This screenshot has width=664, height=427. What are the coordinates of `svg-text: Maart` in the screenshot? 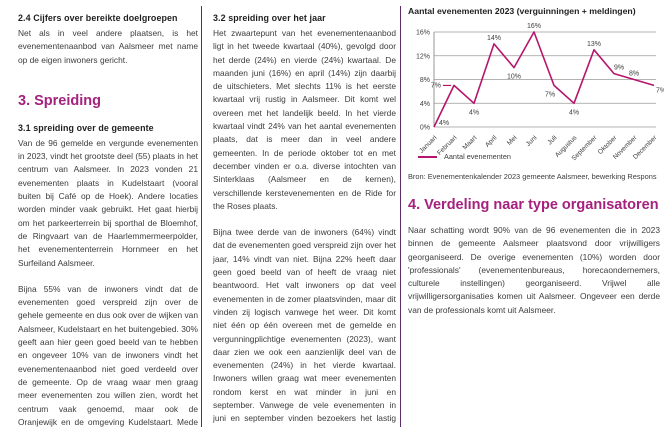 It's located at (470, 142).